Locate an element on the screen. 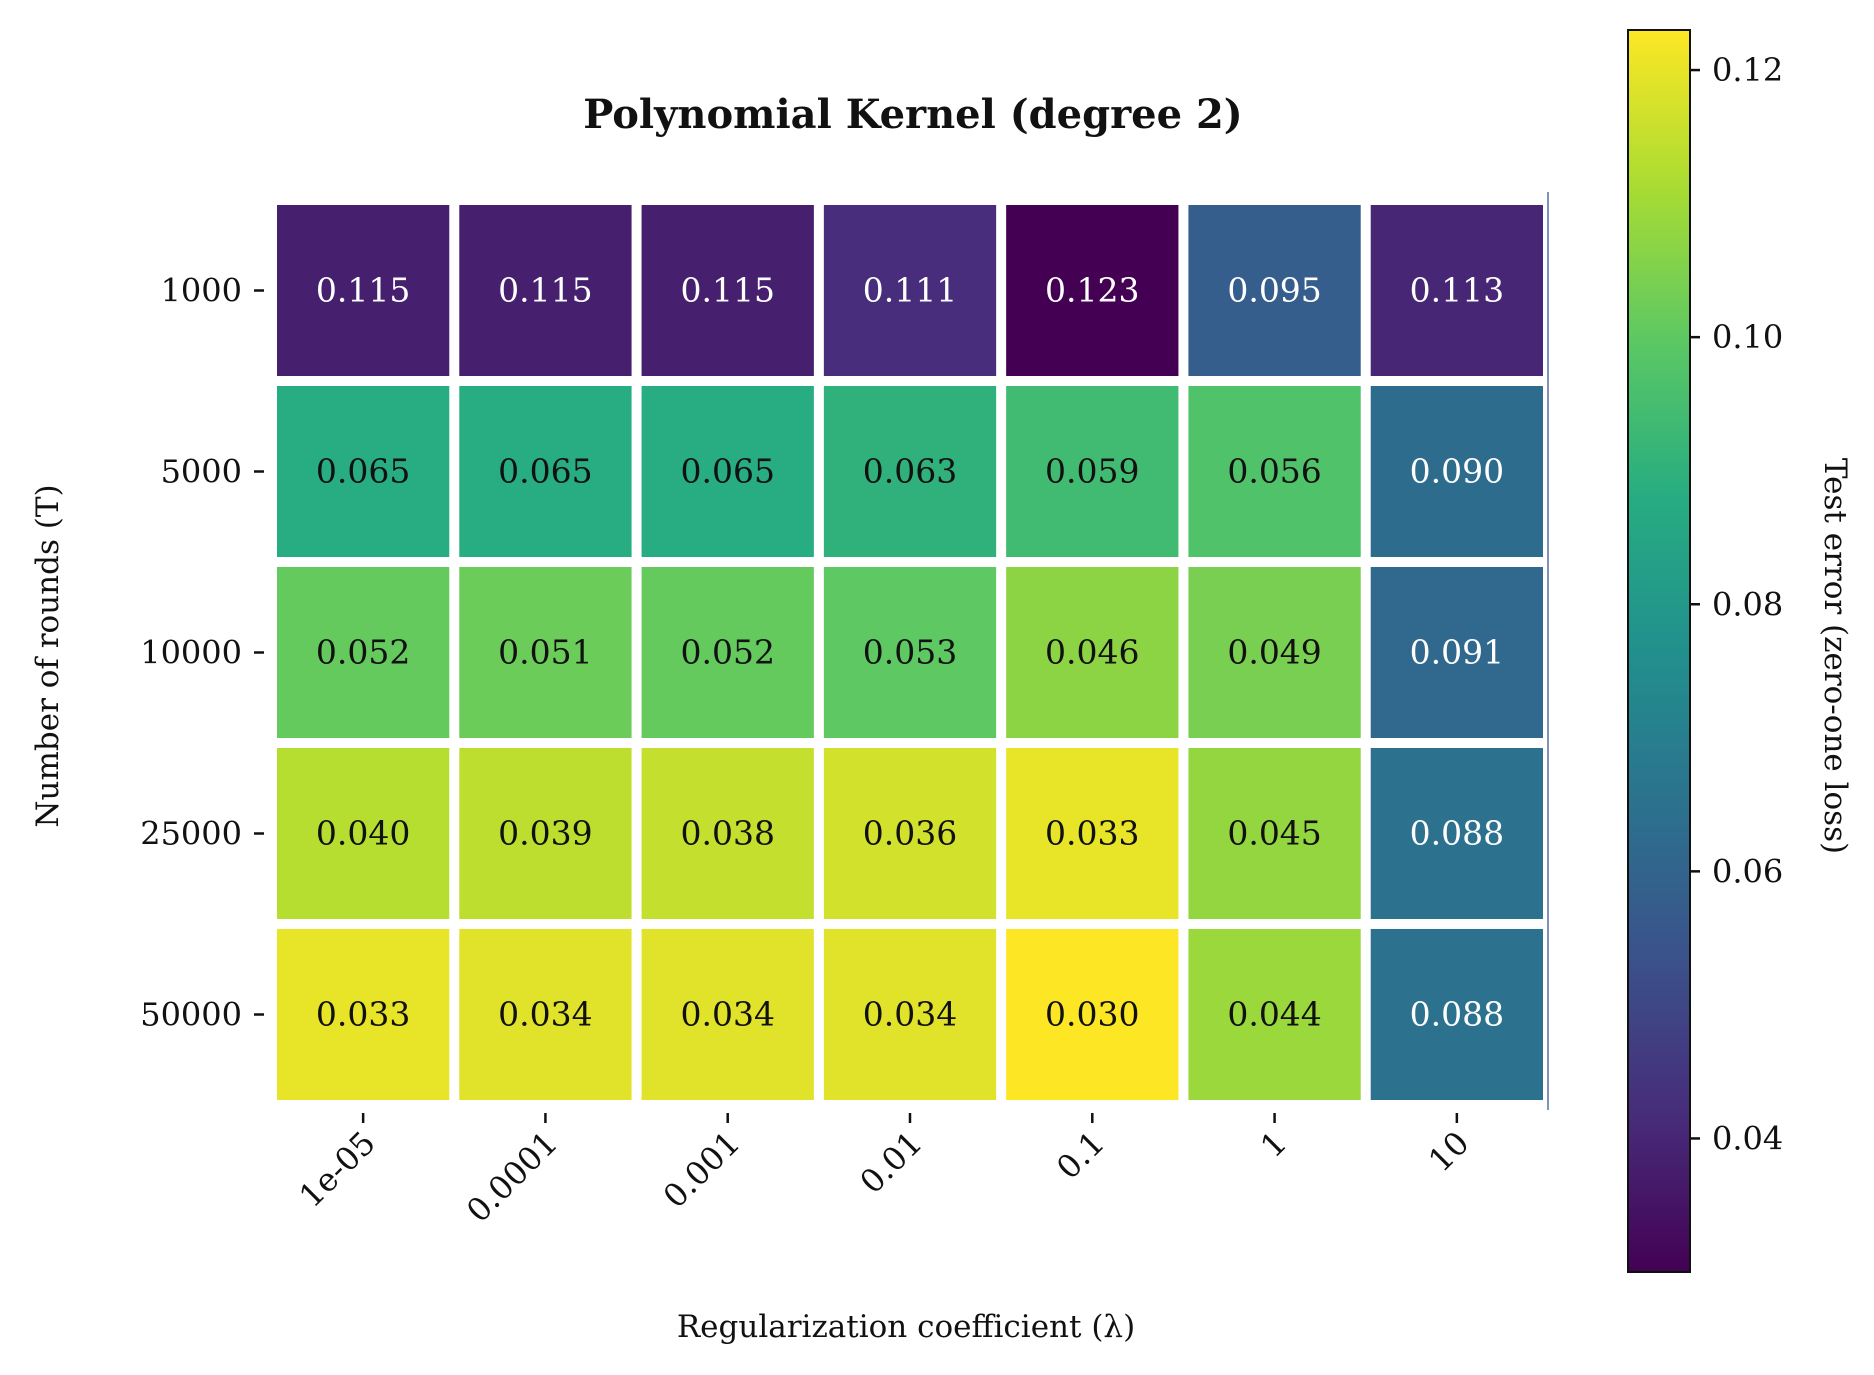 Image resolution: width=1874 pixels, height=1375 pixels. cell-value-label: 0.036 is located at coordinates (910, 833).